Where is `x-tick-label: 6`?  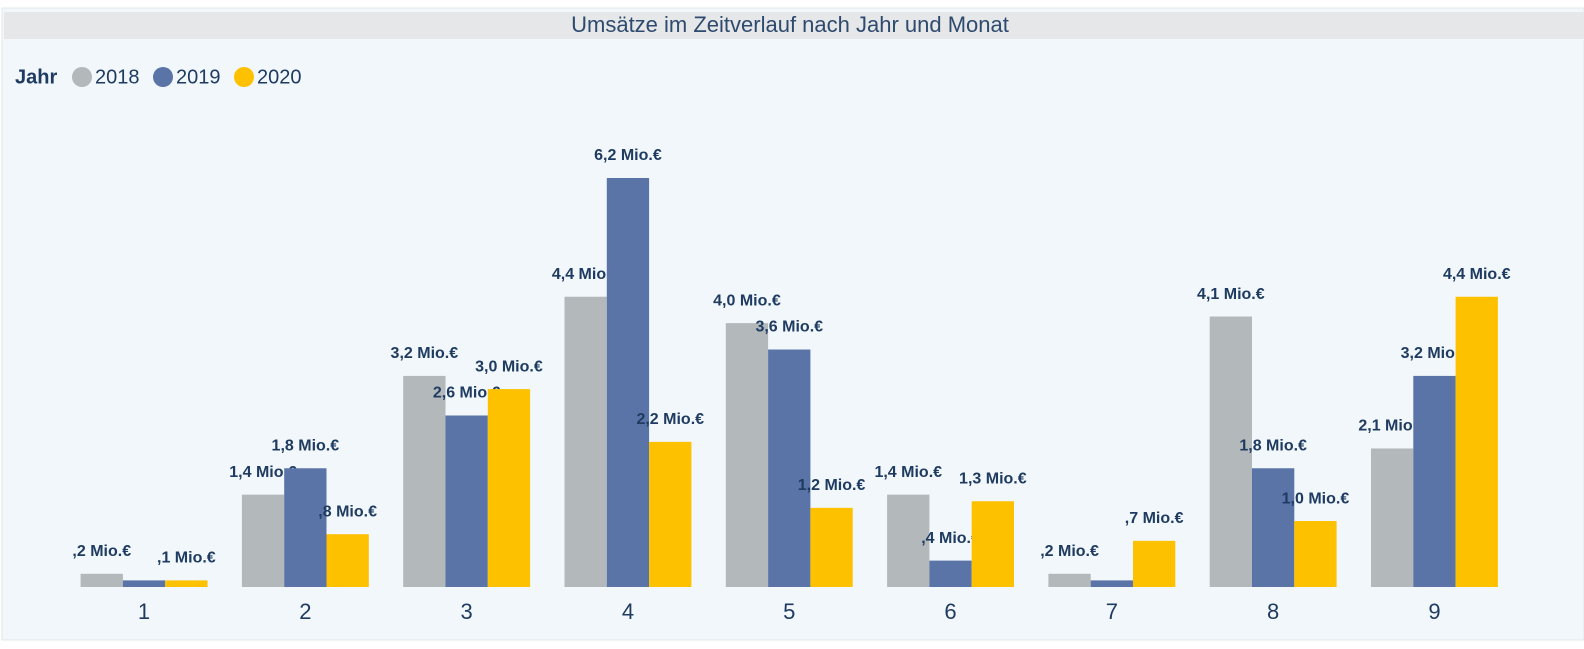
x-tick-label: 6 is located at coordinates (950, 611).